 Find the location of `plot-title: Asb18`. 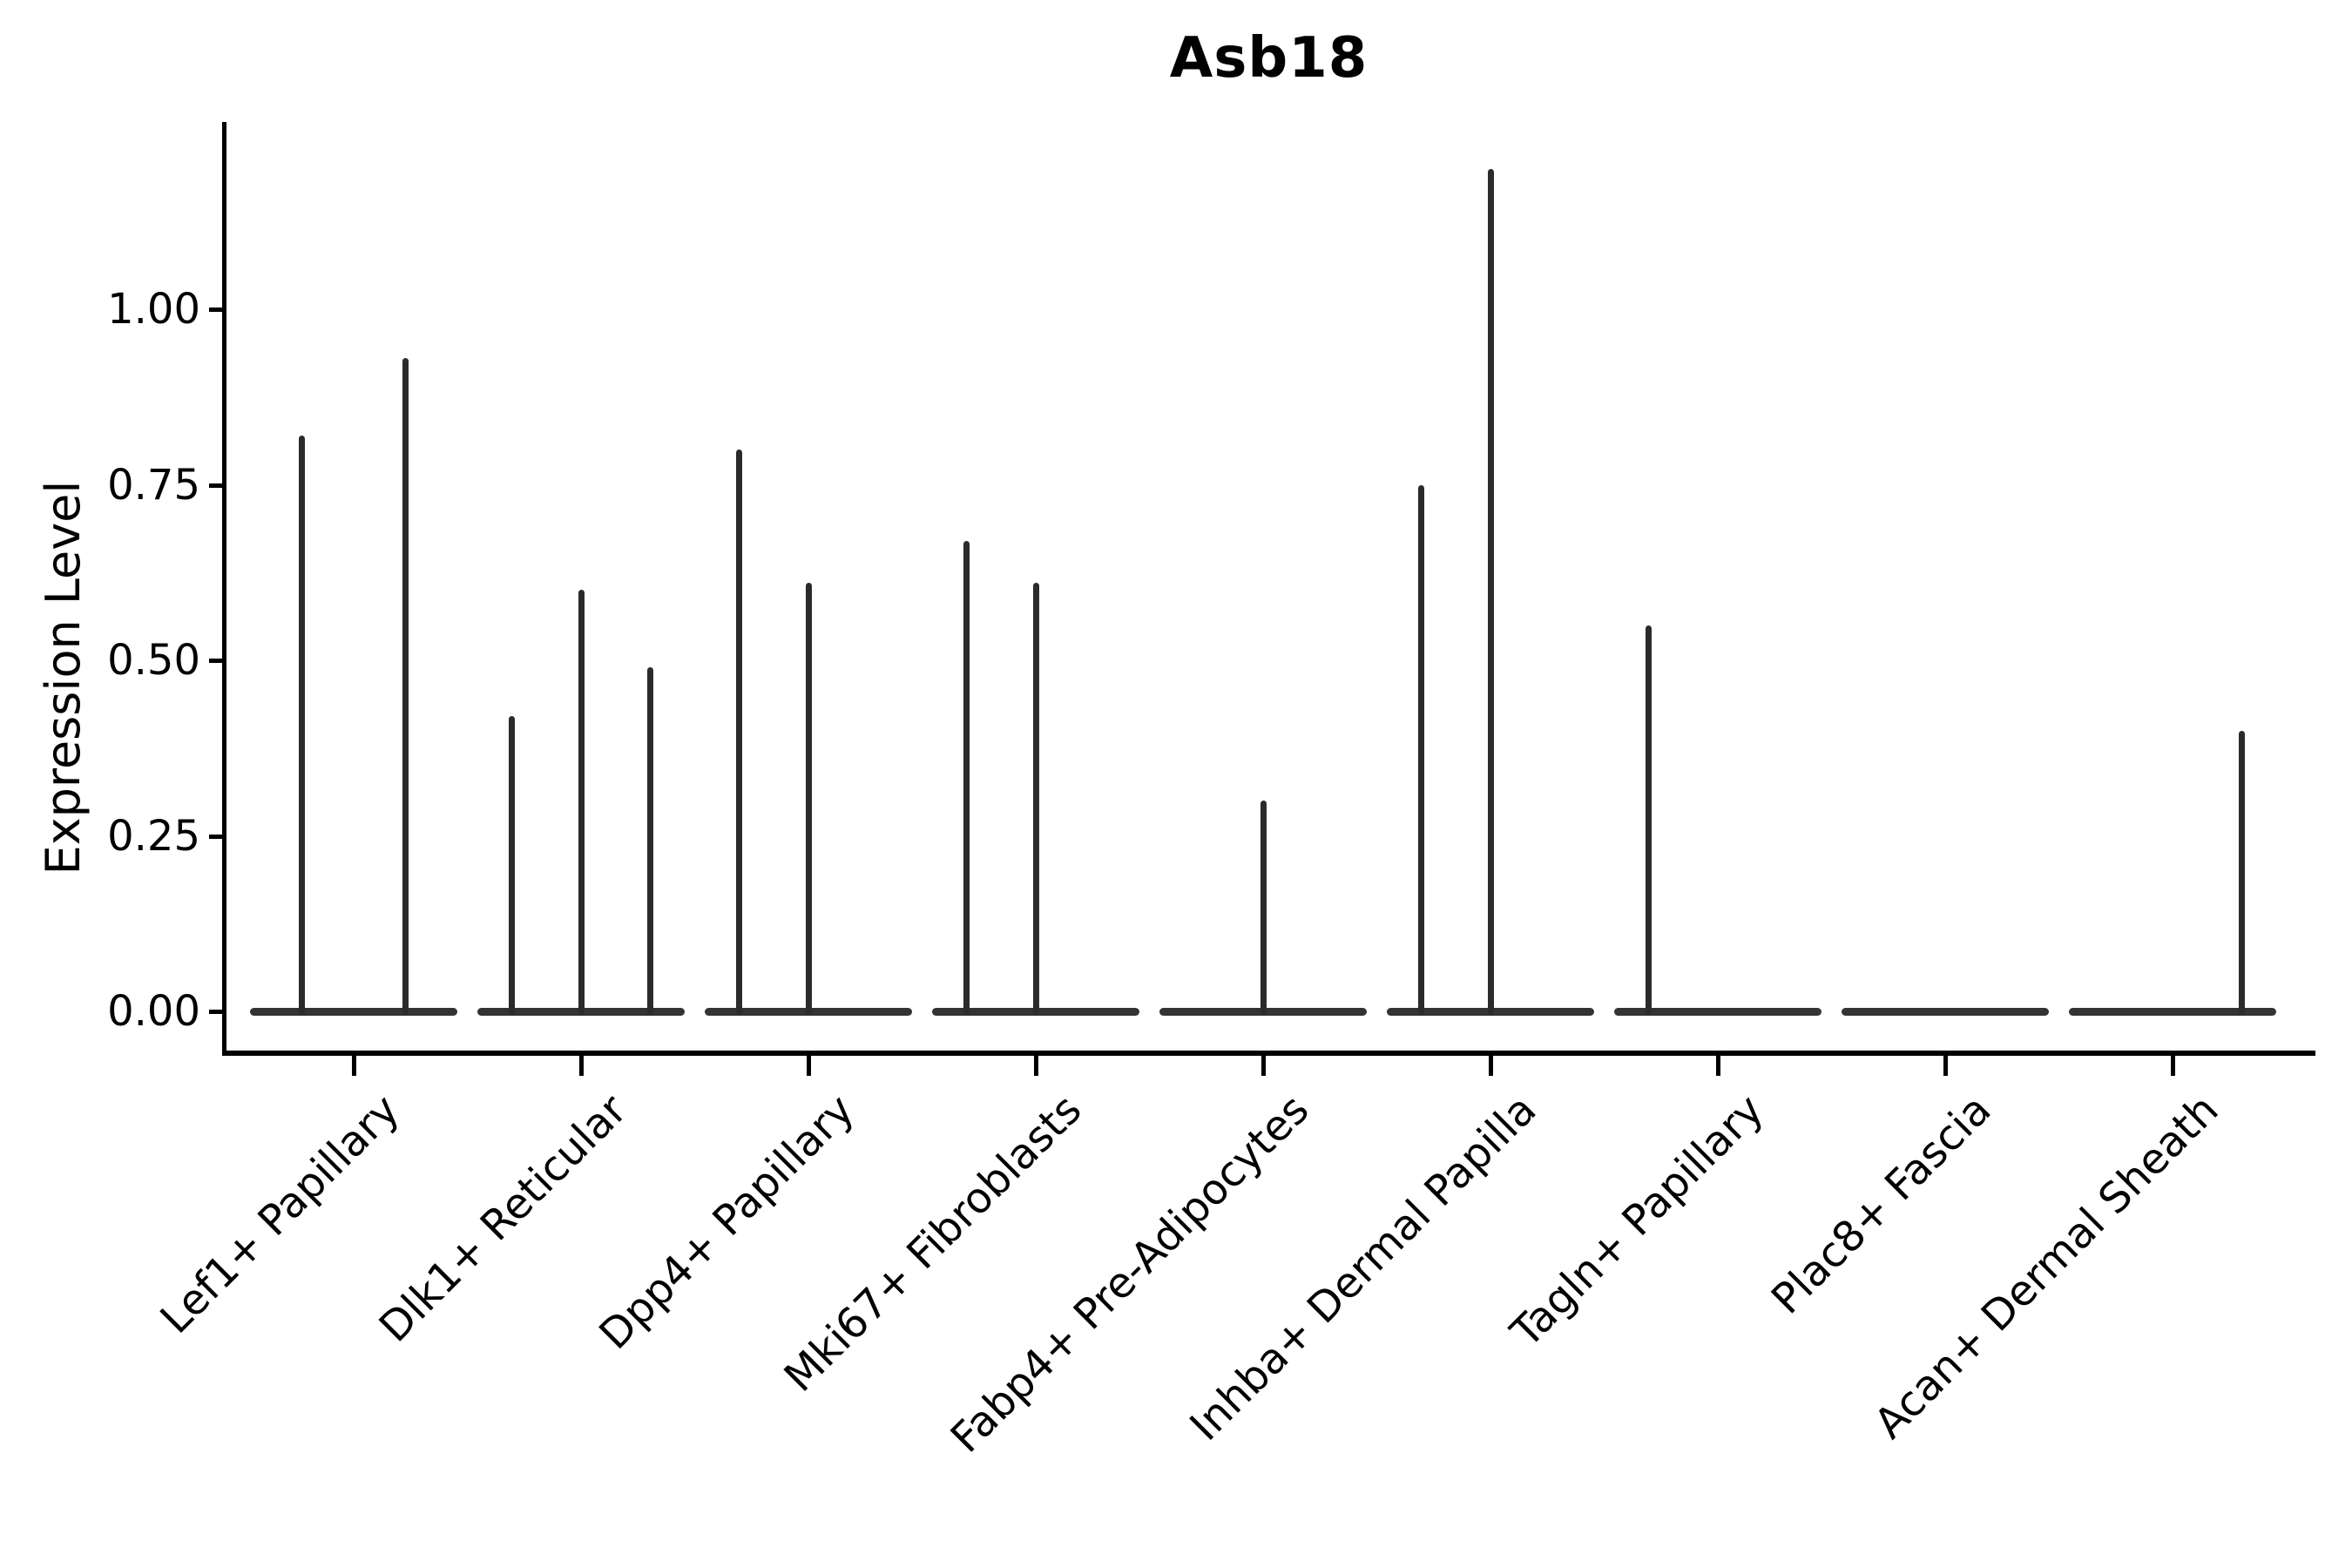

plot-title: Asb18 is located at coordinates (1269, 58).